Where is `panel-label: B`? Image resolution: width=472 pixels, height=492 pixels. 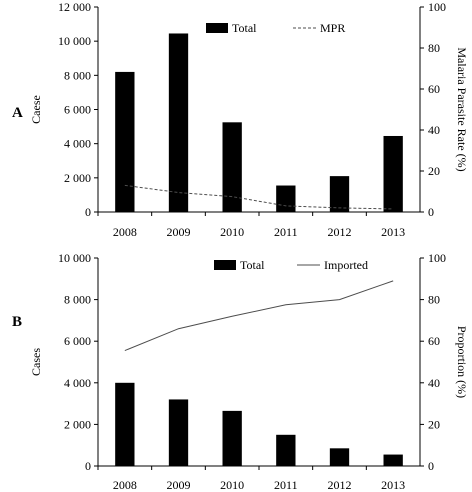
panel-label: B is located at coordinates (17, 322).